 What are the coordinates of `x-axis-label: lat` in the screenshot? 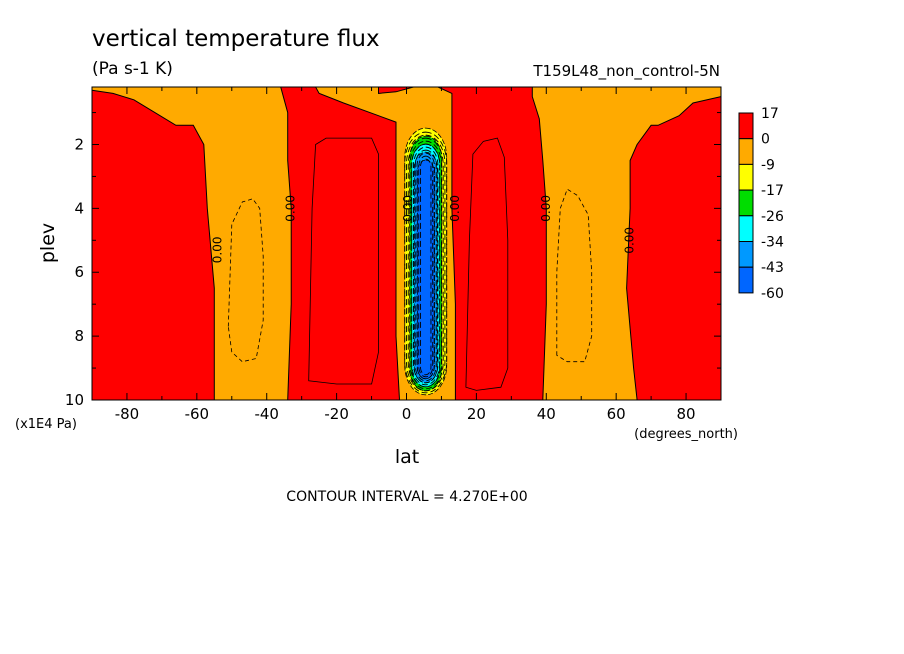 It's located at (407, 457).